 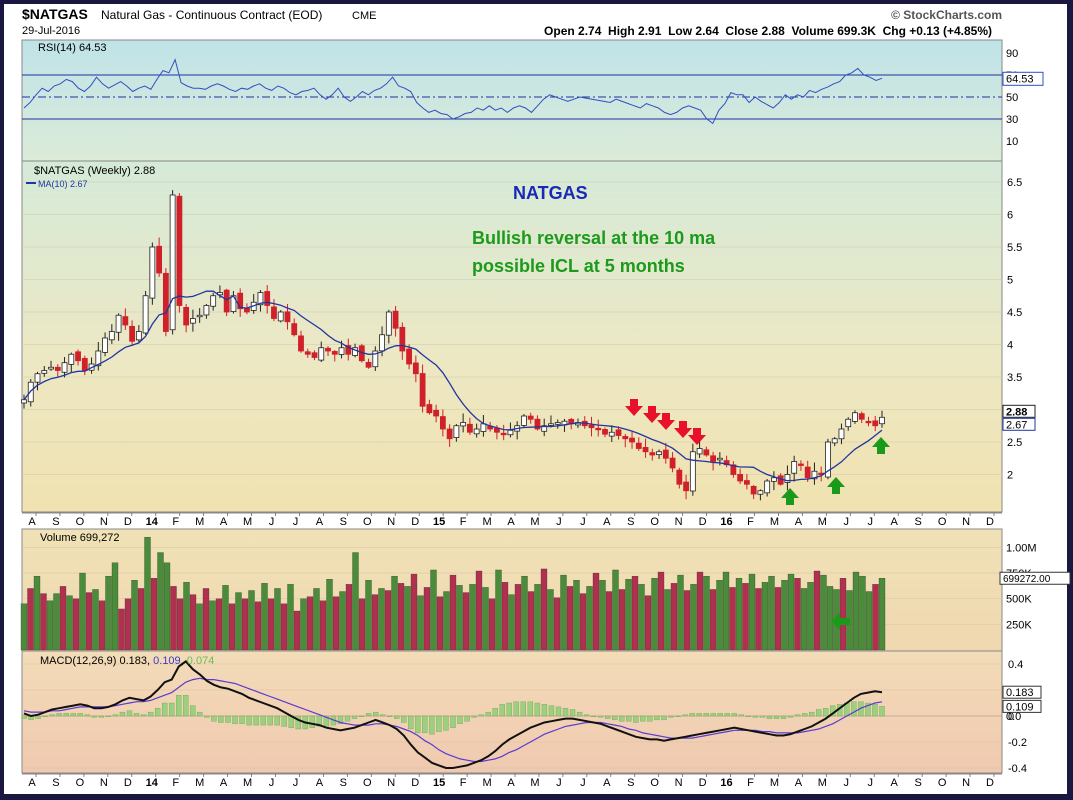 What do you see at coordinates (1012, 98) in the screenshot?
I see `rsi-tick-label: 50` at bounding box center [1012, 98].